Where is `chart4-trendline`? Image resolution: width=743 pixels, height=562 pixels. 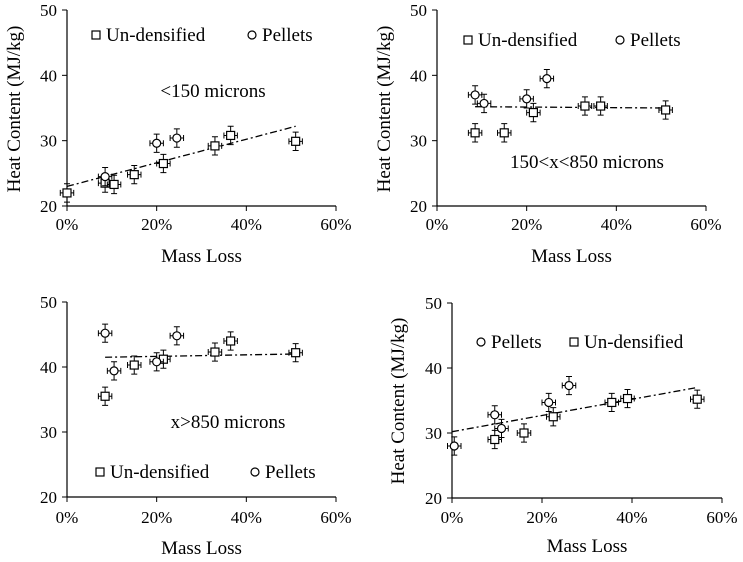 chart4-trendline is located at coordinates (574, 409).